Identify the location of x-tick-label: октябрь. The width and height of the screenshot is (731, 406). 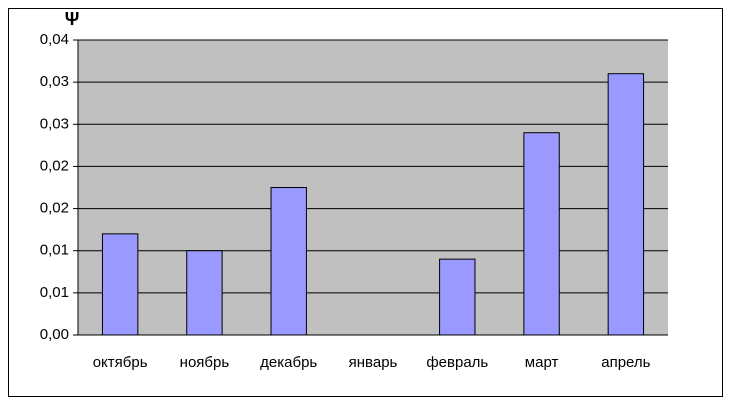
(120, 362).